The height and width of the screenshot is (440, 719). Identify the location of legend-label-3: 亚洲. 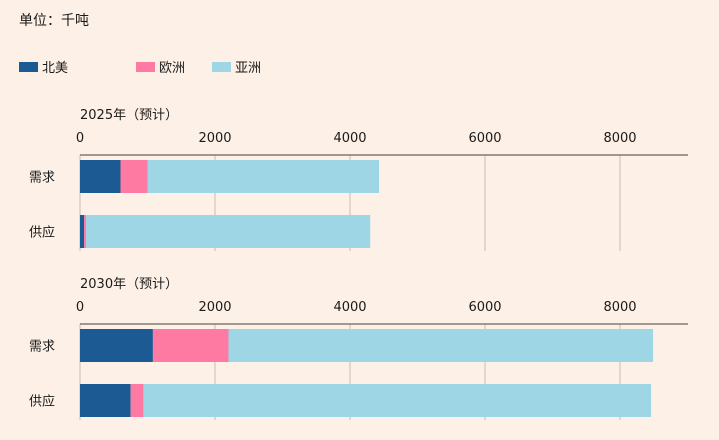
(248, 68).